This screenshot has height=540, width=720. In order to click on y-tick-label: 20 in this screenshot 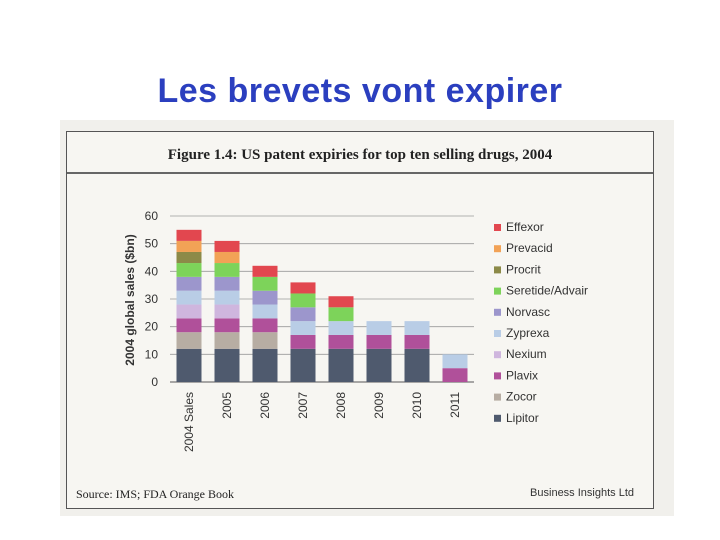, I will do `click(152, 327)`.